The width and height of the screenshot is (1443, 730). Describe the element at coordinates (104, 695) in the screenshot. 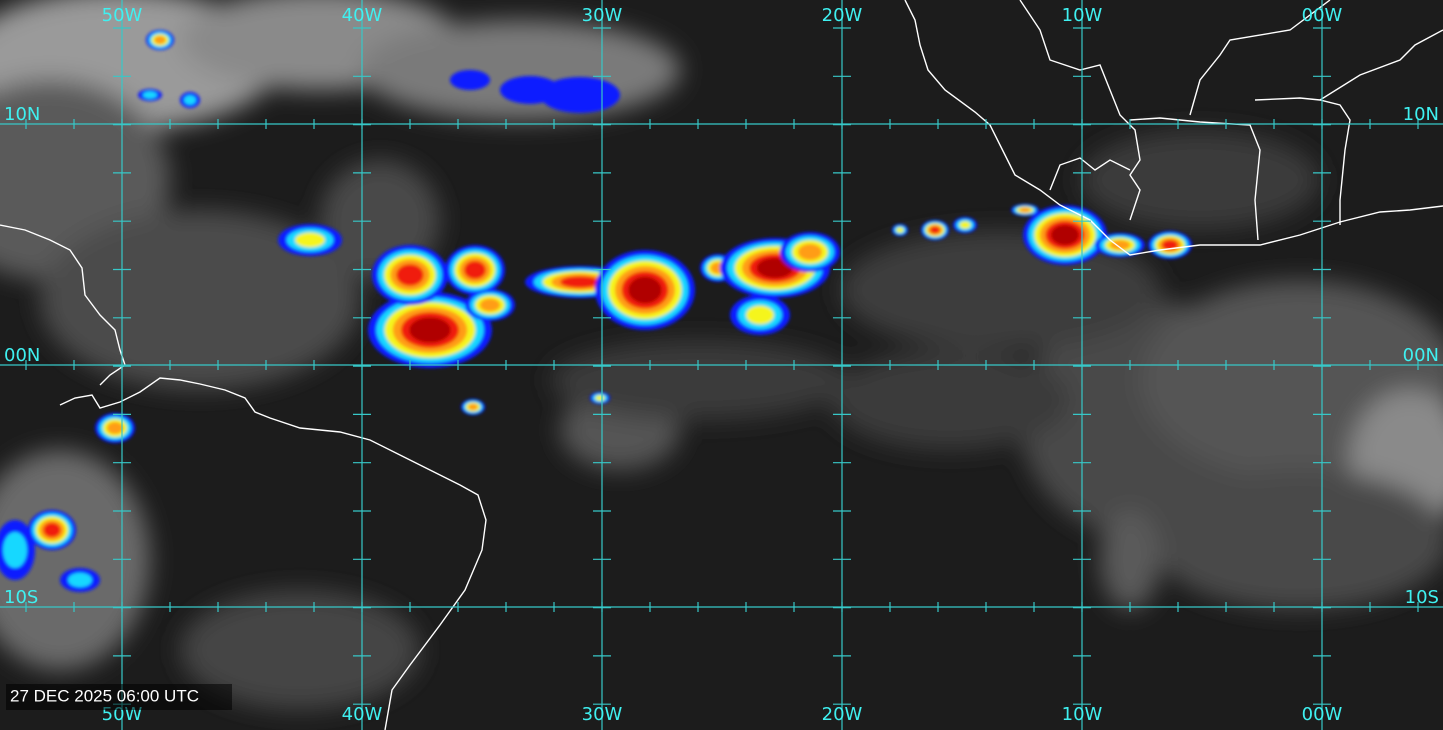

I see `timestamp: 27 DEC 2025 06:00 UTC` at that location.